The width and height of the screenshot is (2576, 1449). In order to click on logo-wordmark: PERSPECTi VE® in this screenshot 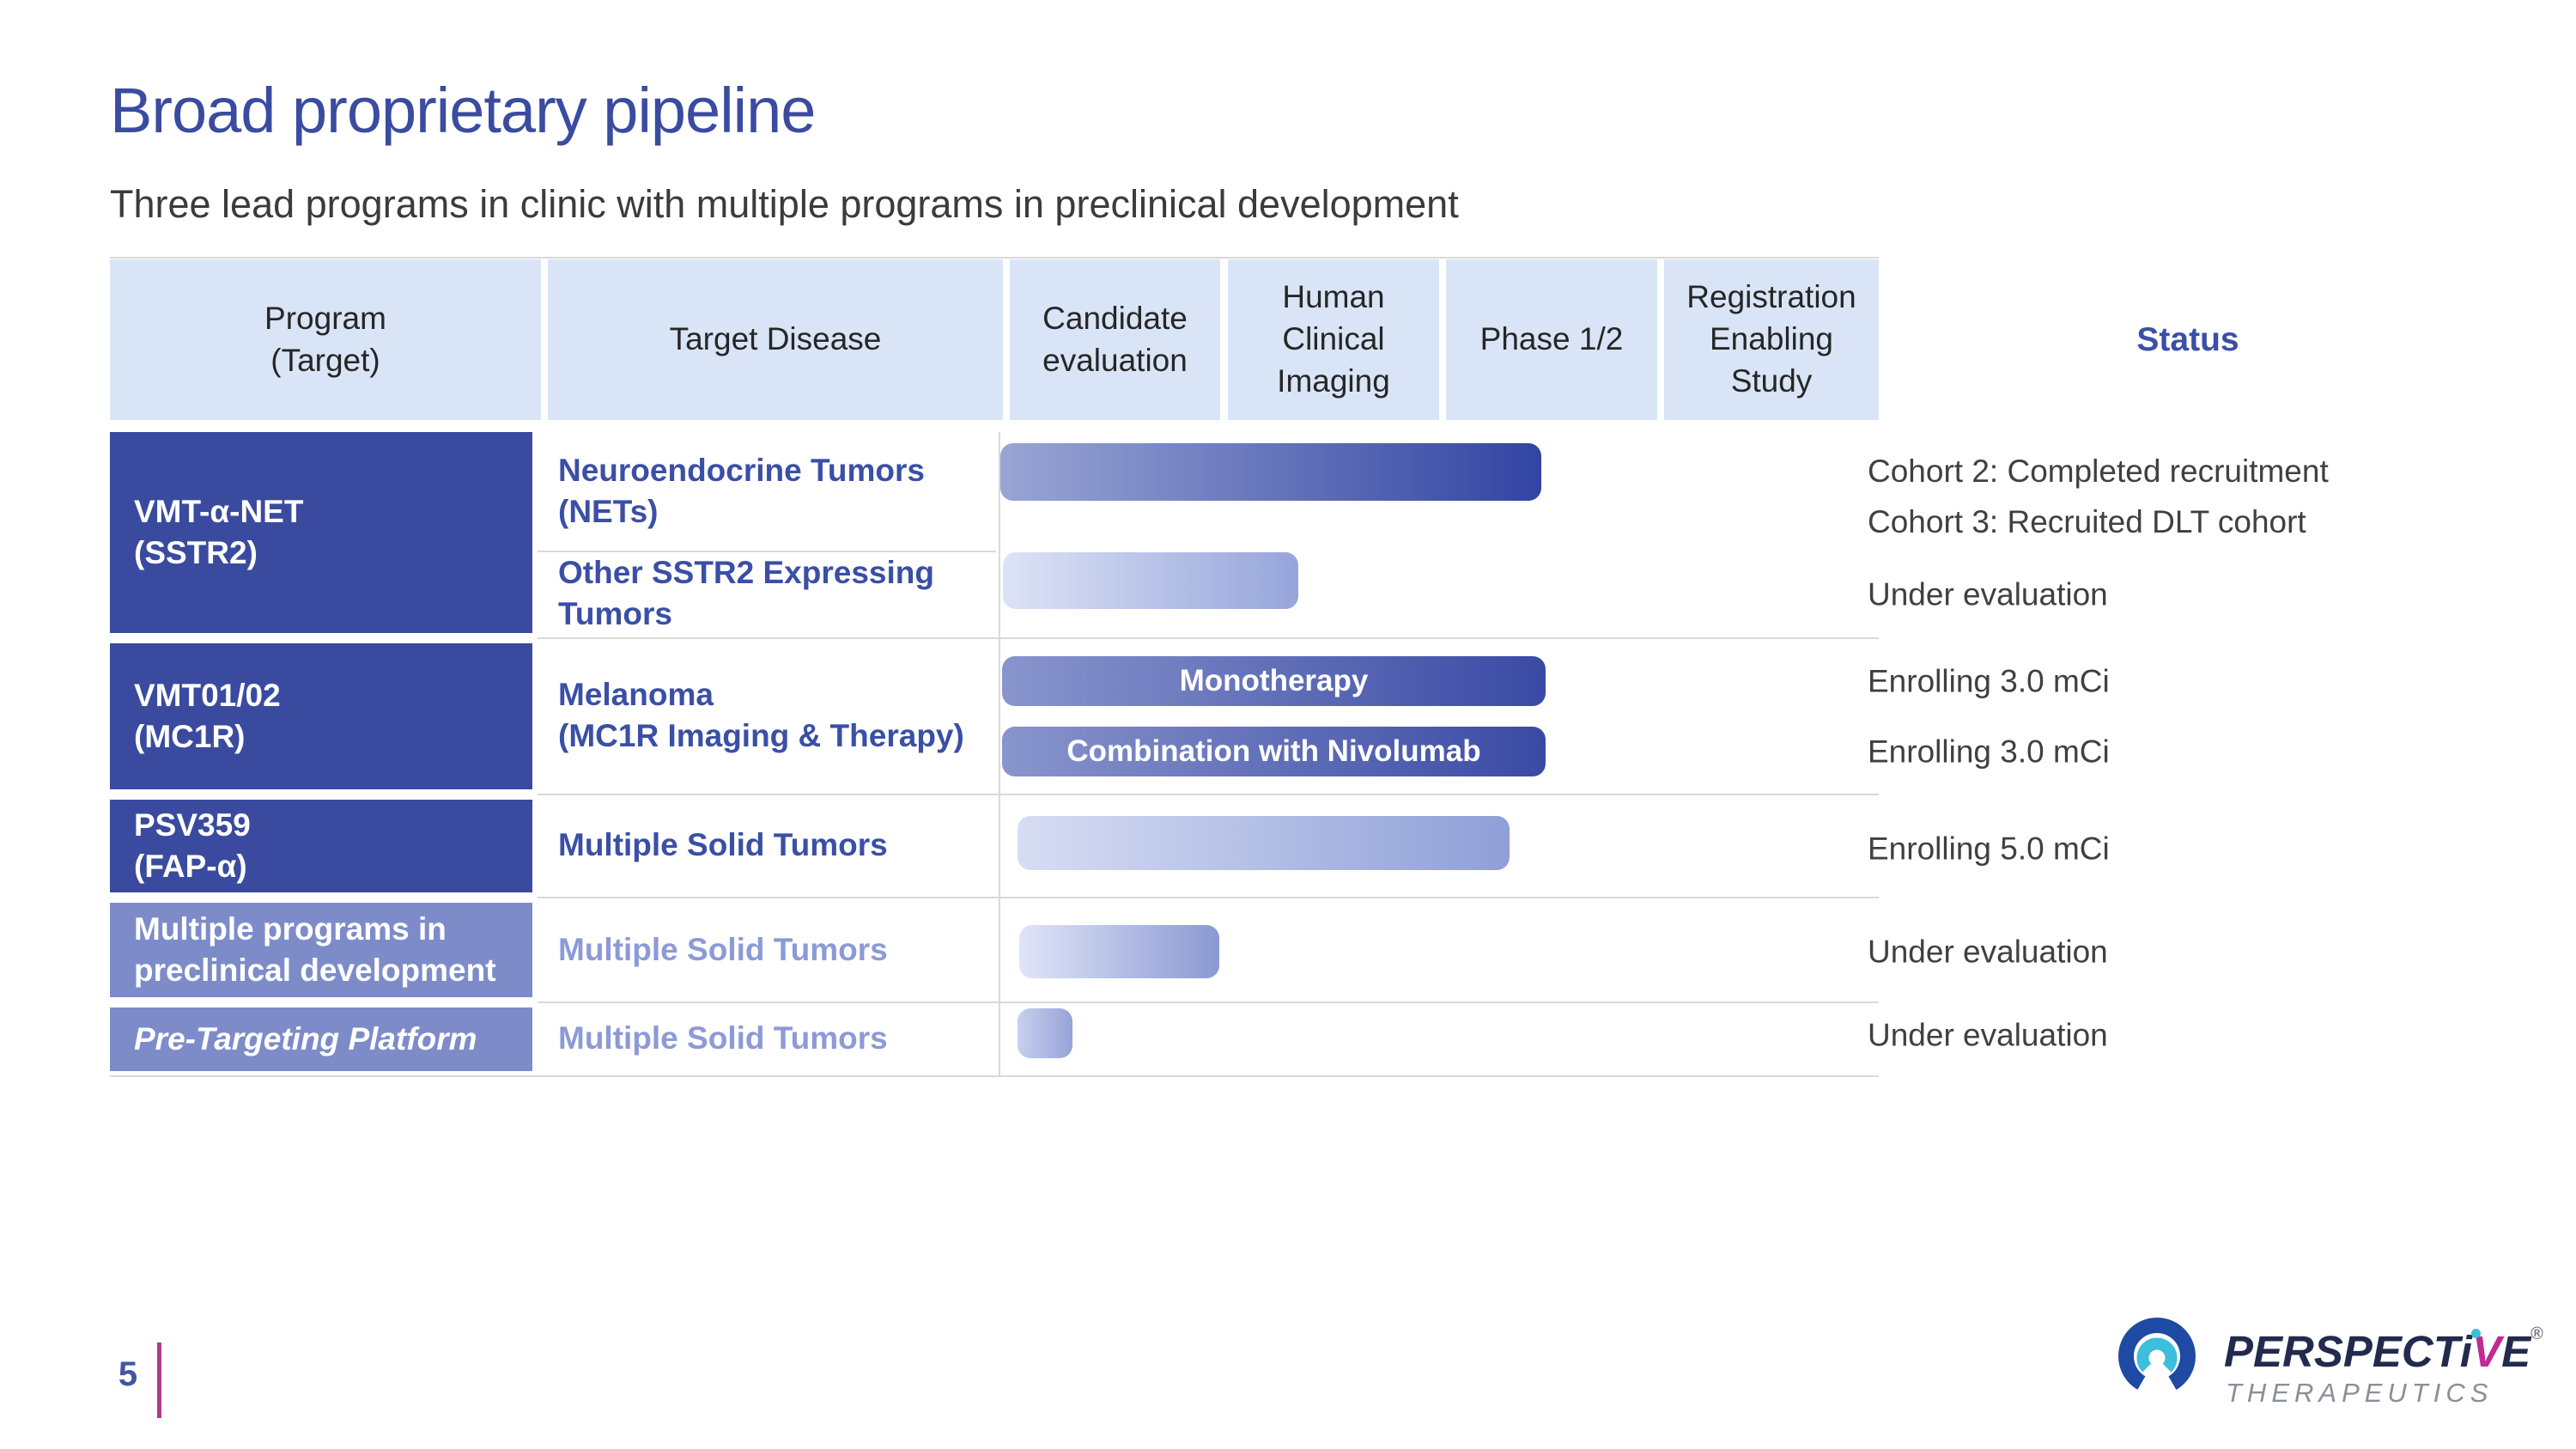, I will do `click(2383, 1350)`.